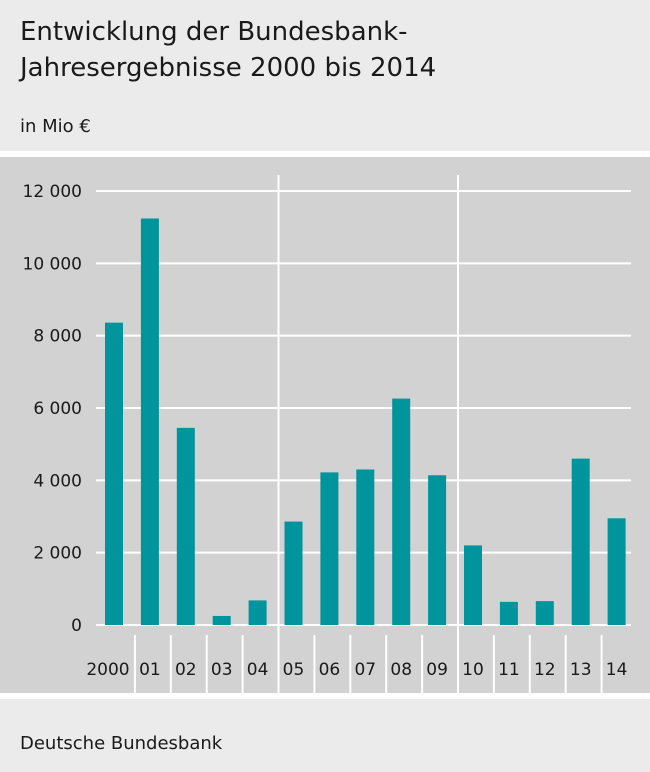 The width and height of the screenshot is (650, 772). What do you see at coordinates (55, 126) in the screenshot?
I see `unit-label: in Mio €` at bounding box center [55, 126].